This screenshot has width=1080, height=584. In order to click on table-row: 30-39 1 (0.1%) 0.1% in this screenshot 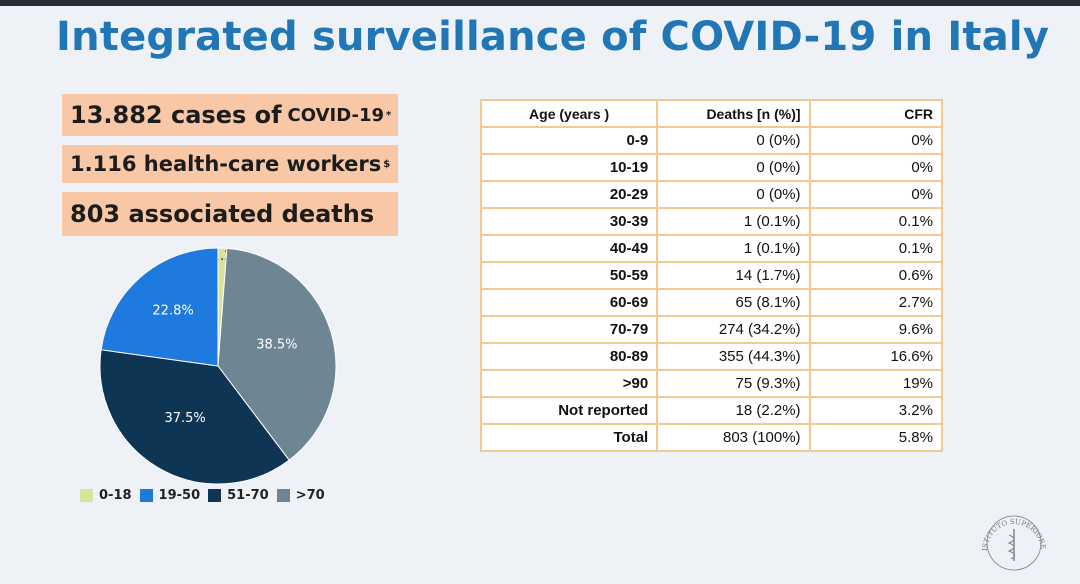, I will do `click(711, 221)`.